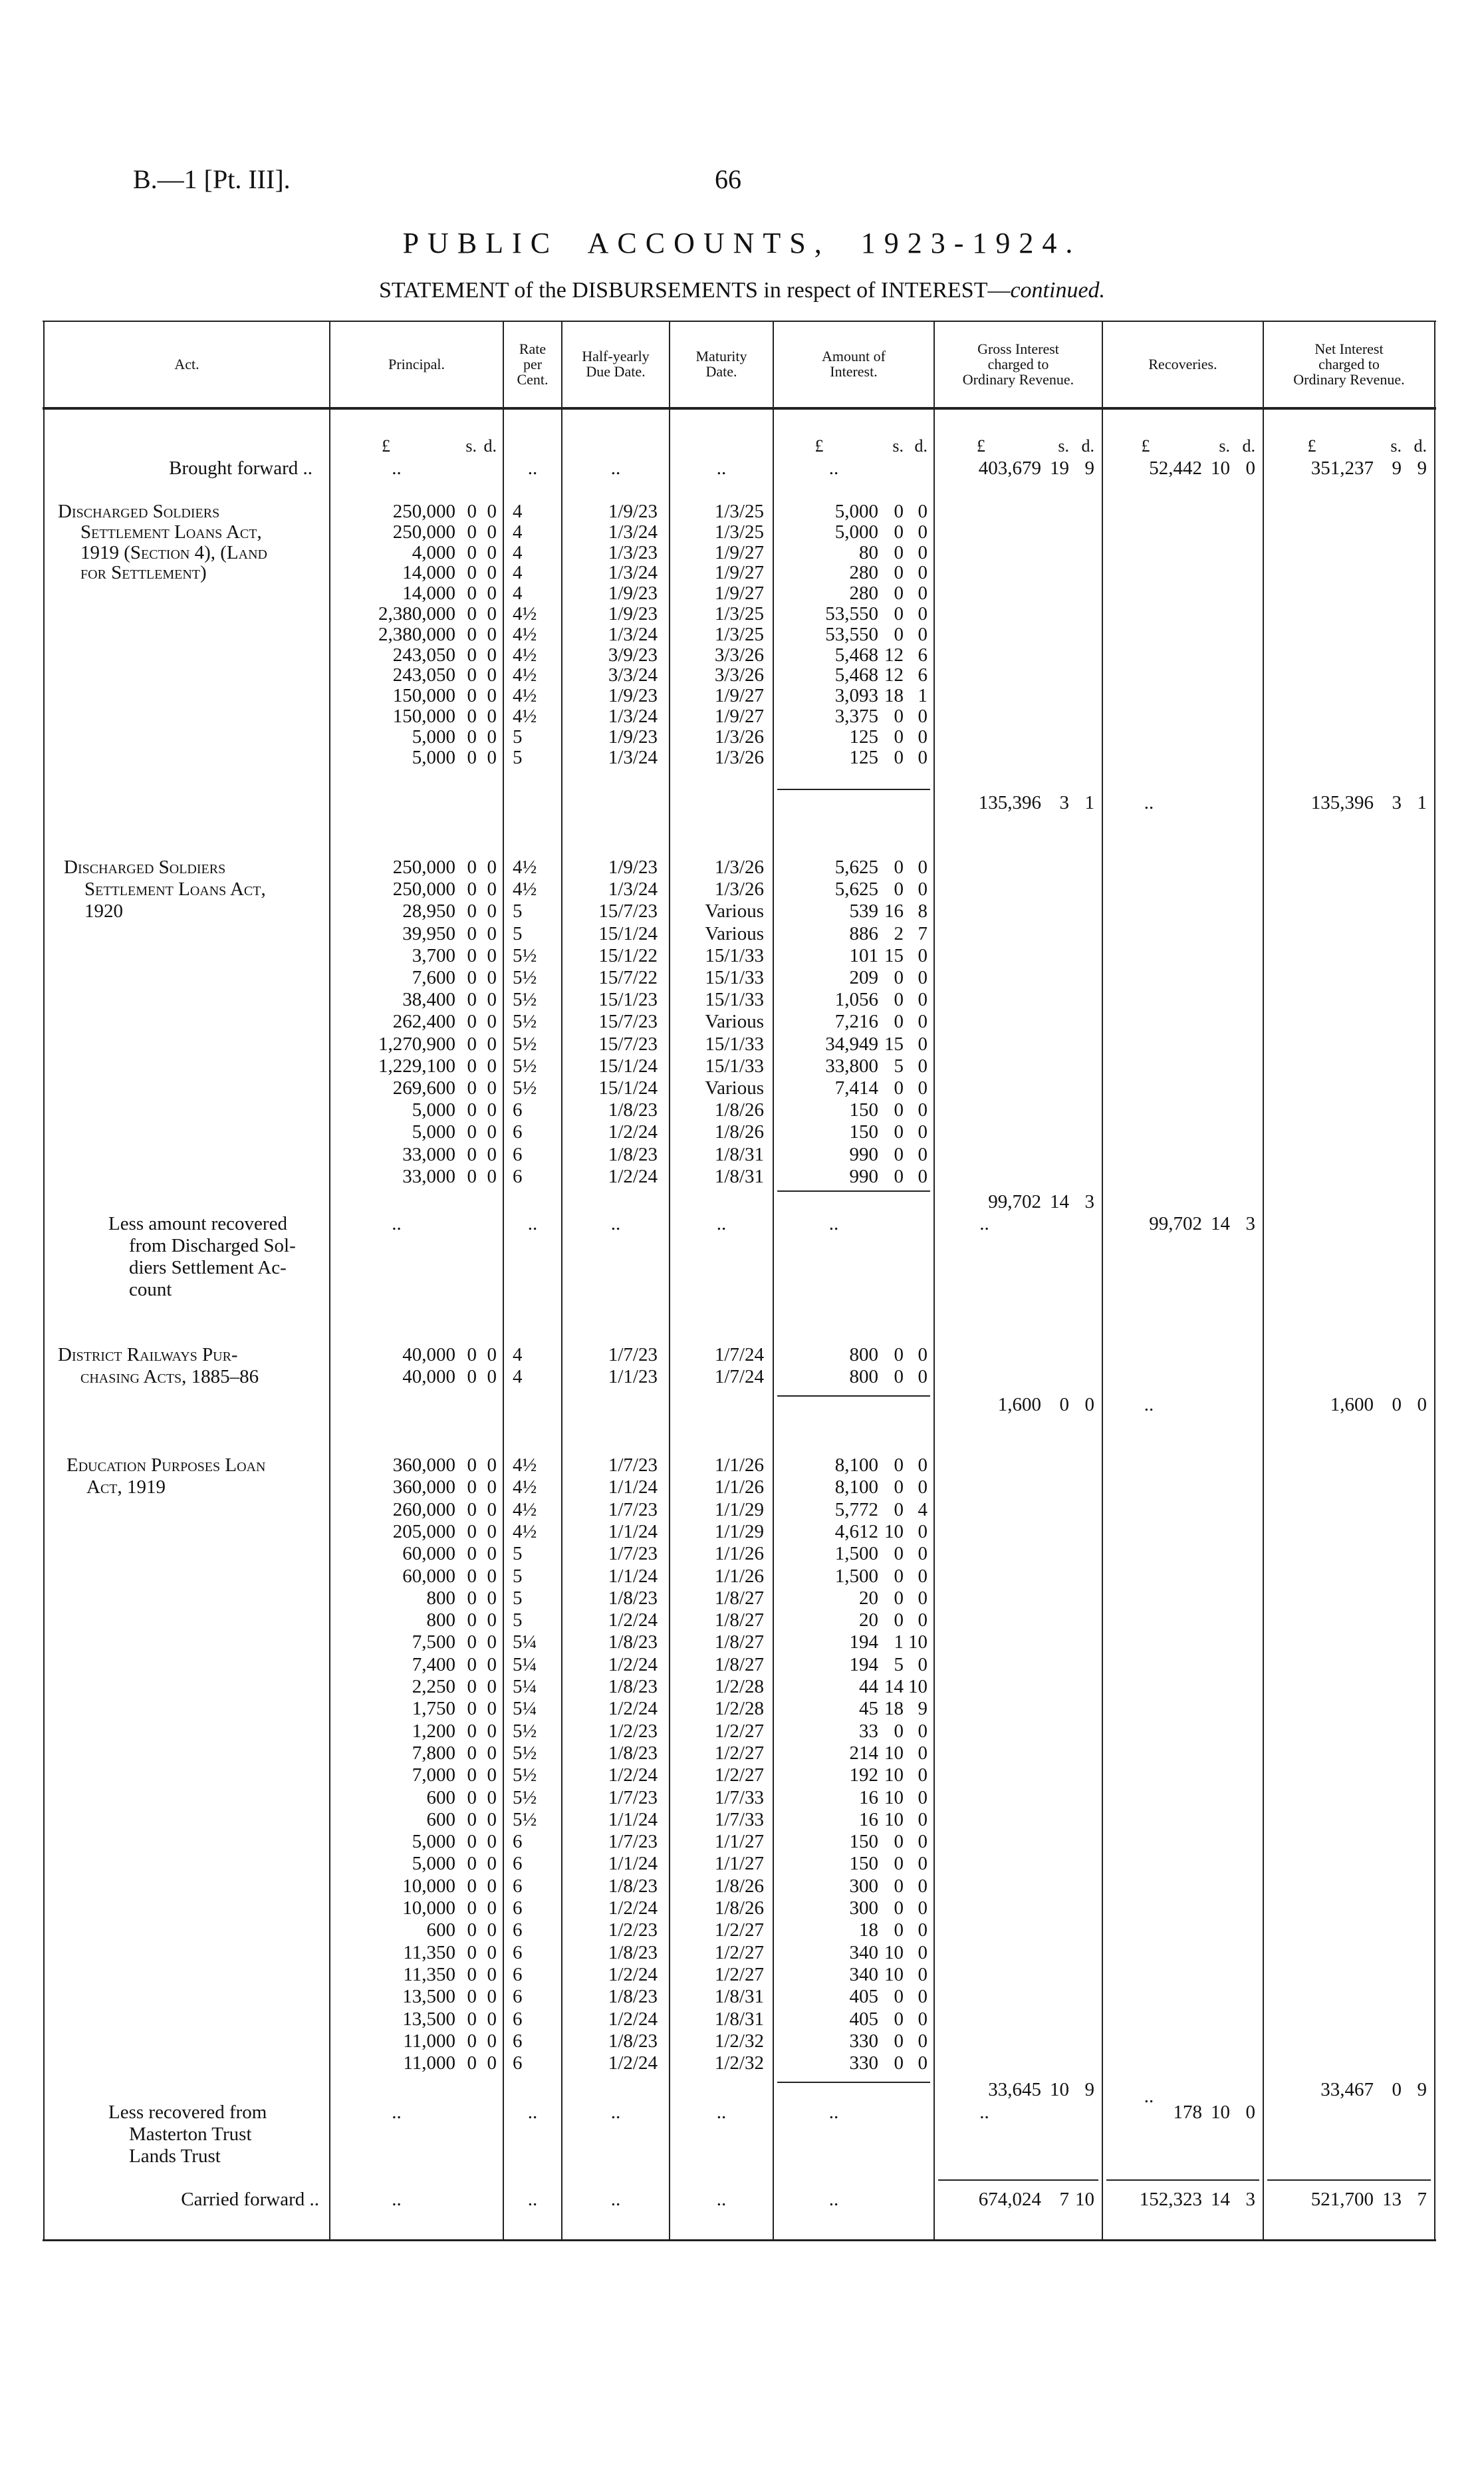  Describe the element at coordinates (148, 1354) in the screenshot. I see `act-name-line: District Railways Pur-` at that location.